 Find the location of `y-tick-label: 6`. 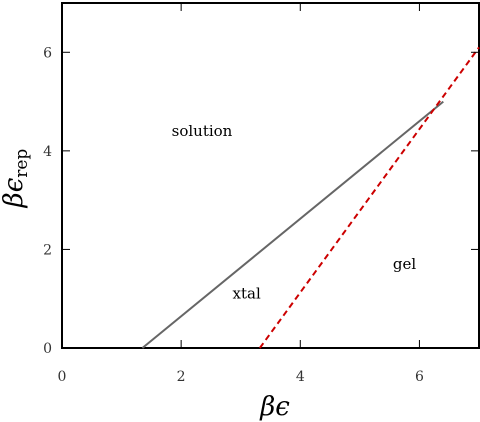

y-tick-label: 6 is located at coordinates (47, 53).